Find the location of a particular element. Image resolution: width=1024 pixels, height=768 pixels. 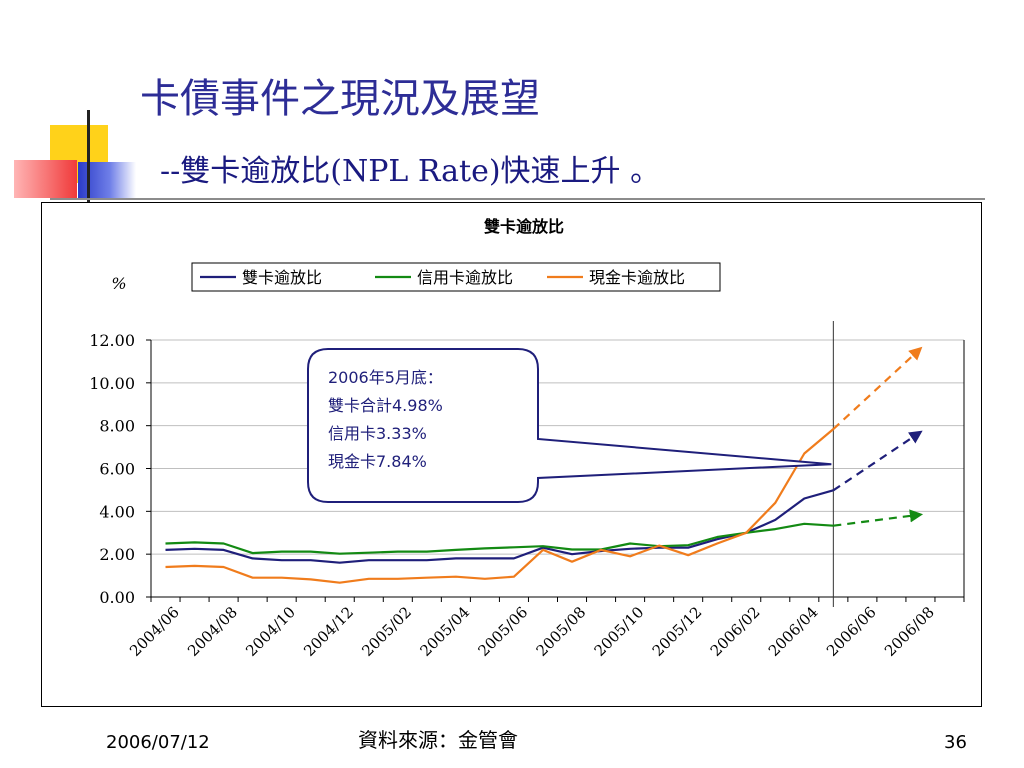

slide-title: 卡債事件之現況及展望 is located at coordinates (340, 99).